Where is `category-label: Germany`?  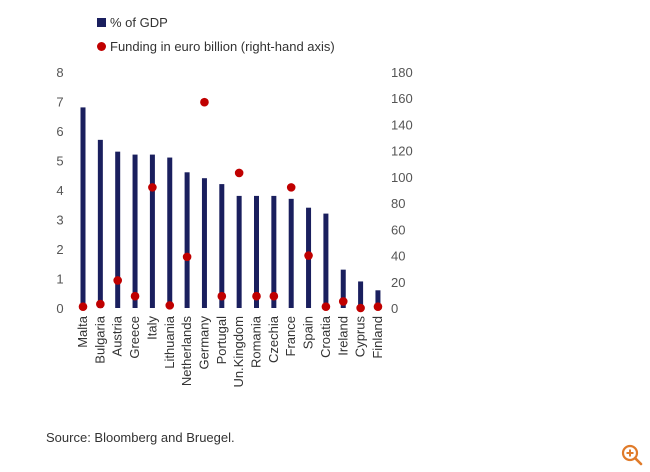 category-label: Germany is located at coordinates (203, 343).